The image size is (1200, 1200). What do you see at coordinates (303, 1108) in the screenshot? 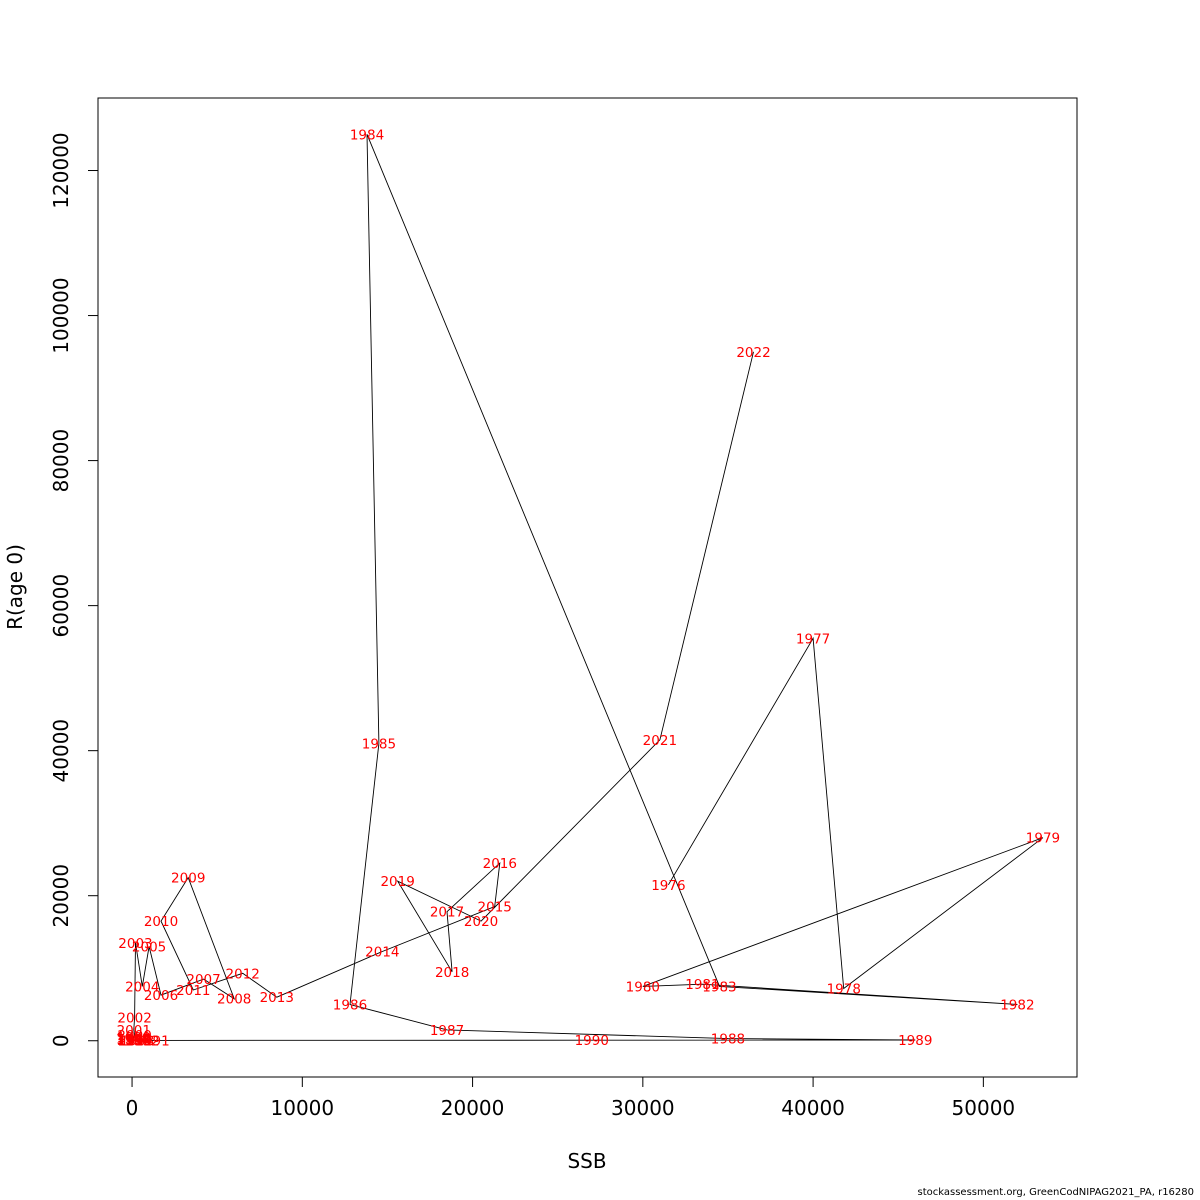
I see `x-tick-label: 10000` at bounding box center [303, 1108].